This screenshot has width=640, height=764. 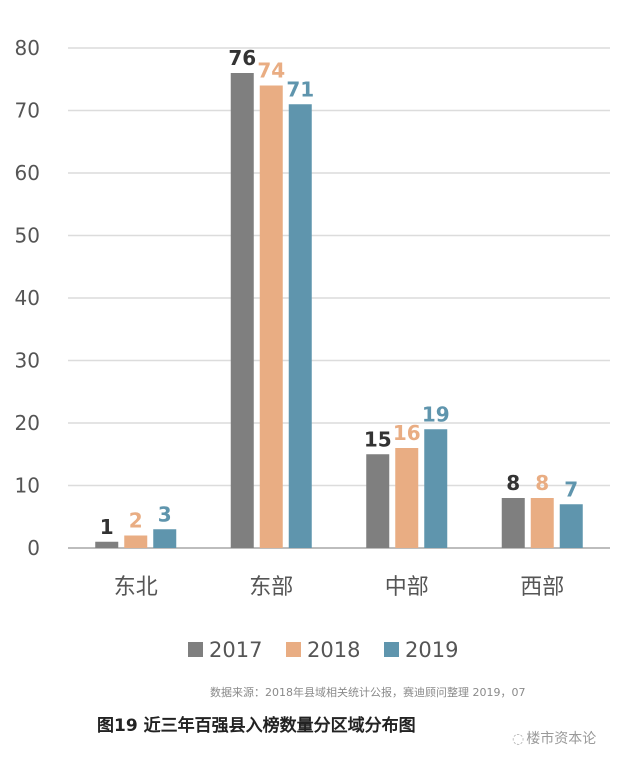 I want to click on data-label: 16, so click(x=407, y=433).